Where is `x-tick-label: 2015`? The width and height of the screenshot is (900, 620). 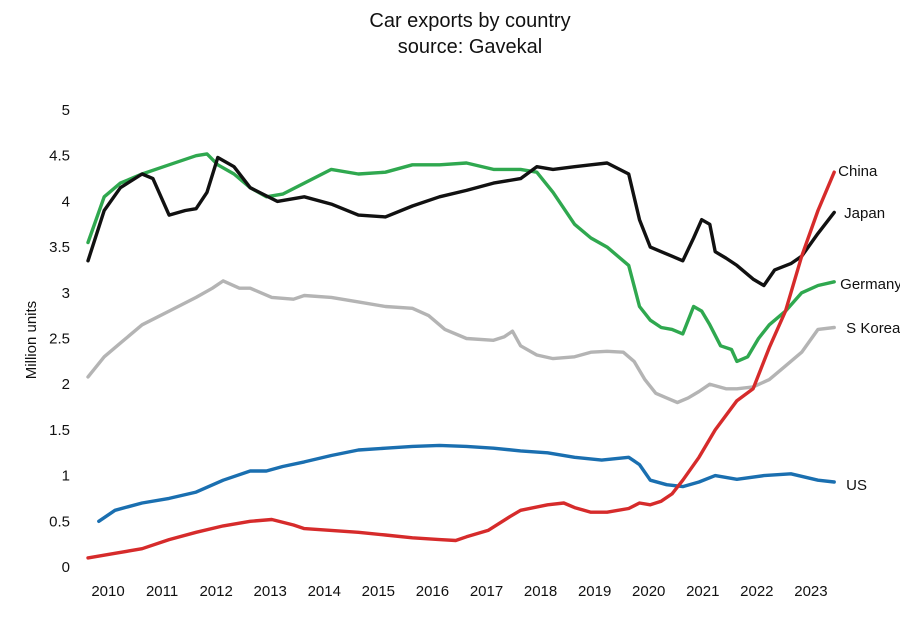 x-tick-label: 2015 is located at coordinates (378, 591).